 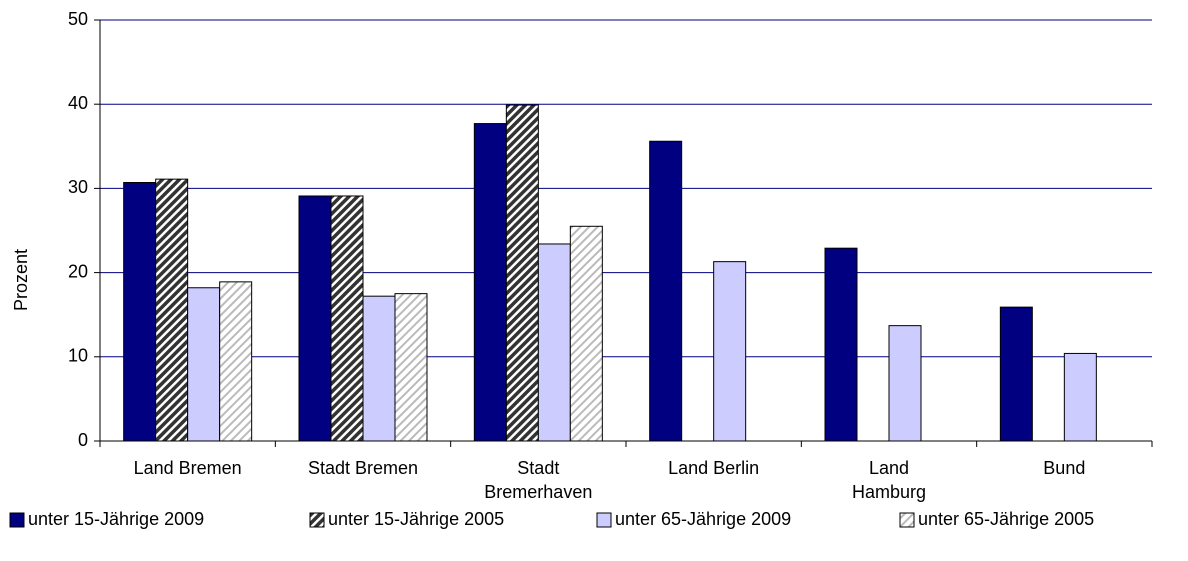 I want to click on y-tick-label: 0, so click(x=83, y=440).